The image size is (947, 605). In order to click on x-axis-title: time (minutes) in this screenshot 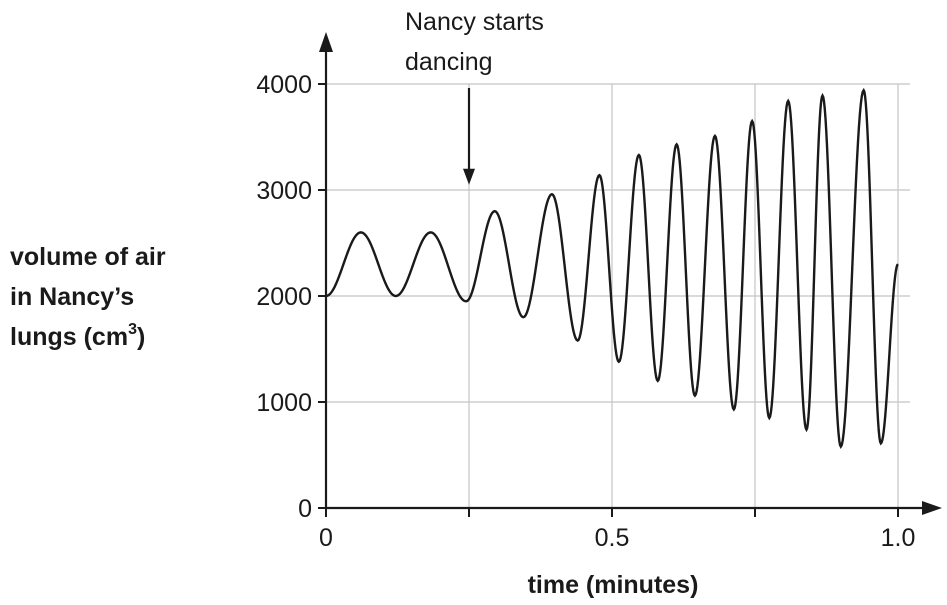, I will do `click(613, 585)`.